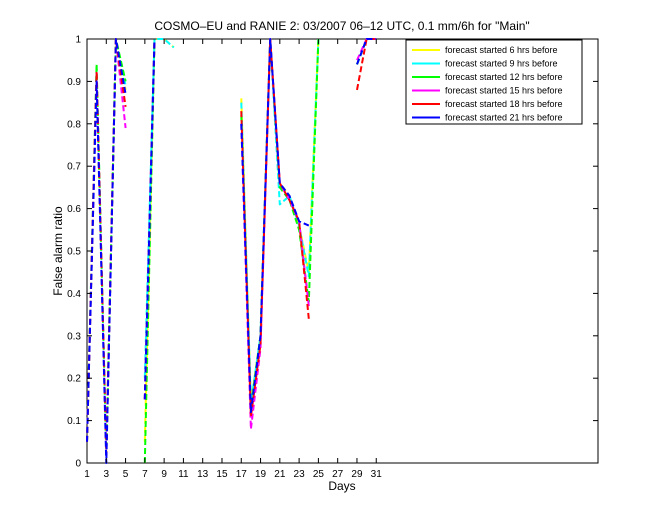  I want to click on x-tick-label: 23, so click(300, 474).